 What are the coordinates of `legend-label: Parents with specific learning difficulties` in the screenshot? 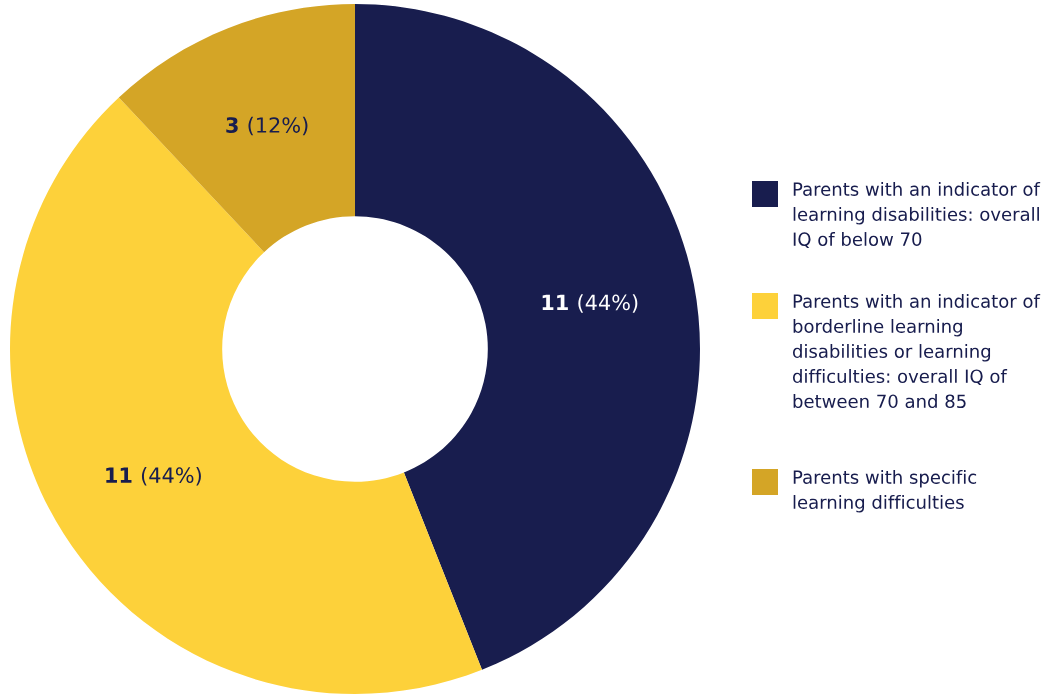 It's located at (885, 491).